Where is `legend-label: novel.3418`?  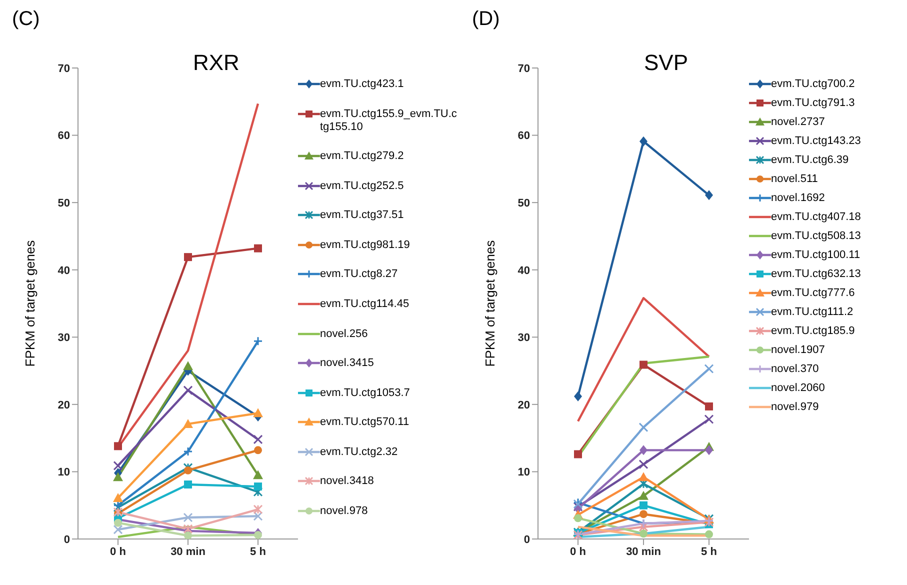
legend-label: novel.3418 is located at coordinates (347, 481).